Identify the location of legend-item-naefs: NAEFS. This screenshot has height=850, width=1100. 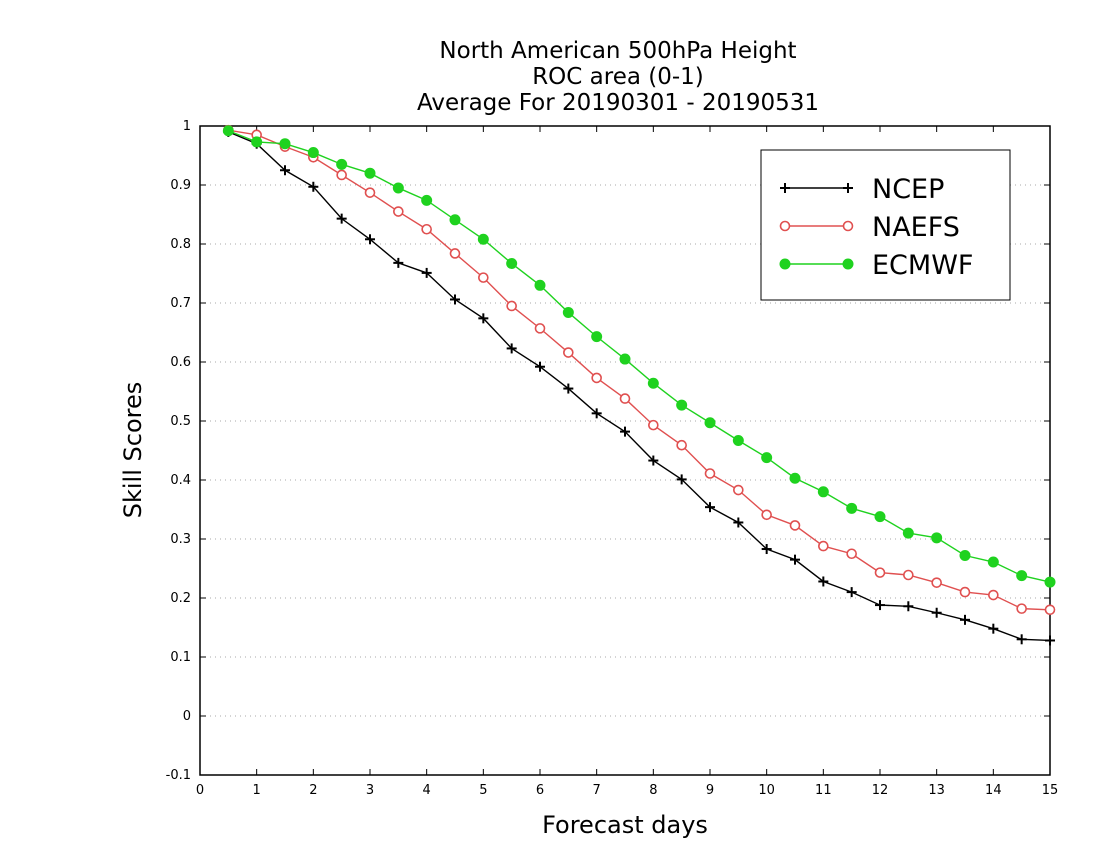
(869, 227).